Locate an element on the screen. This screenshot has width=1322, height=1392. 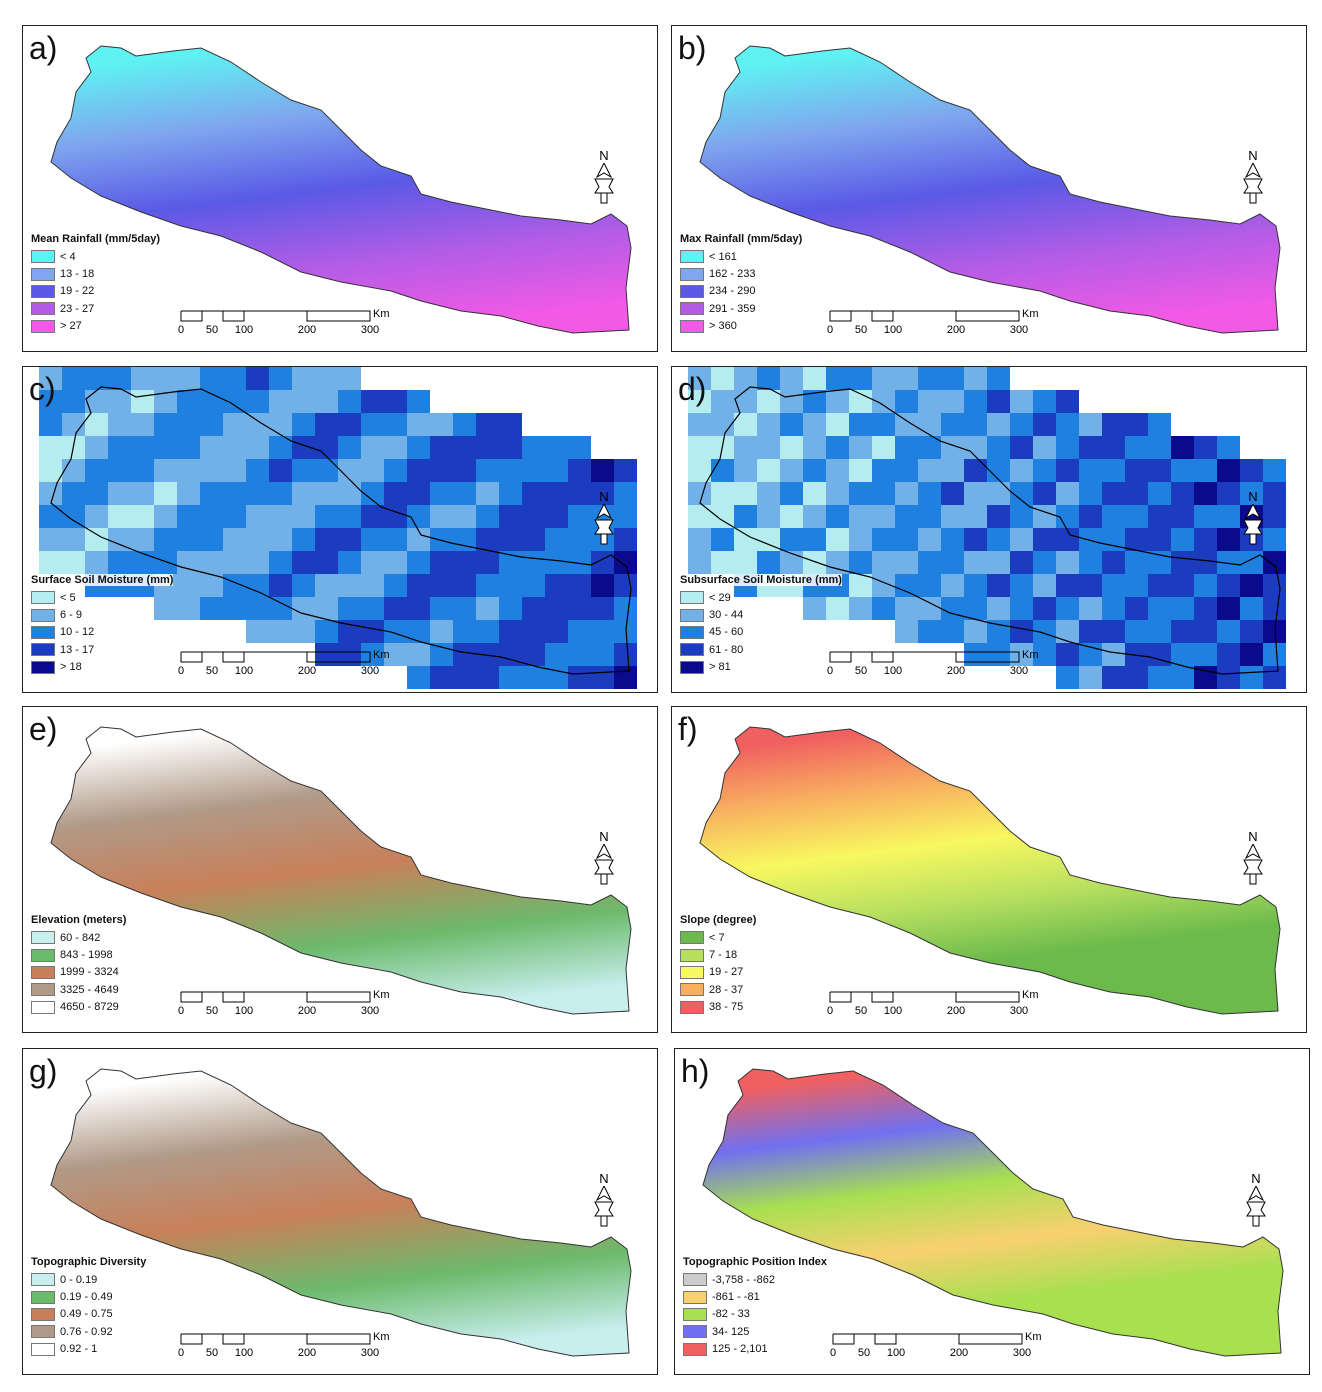
legend-item: < 161 is located at coordinates (741, 256).